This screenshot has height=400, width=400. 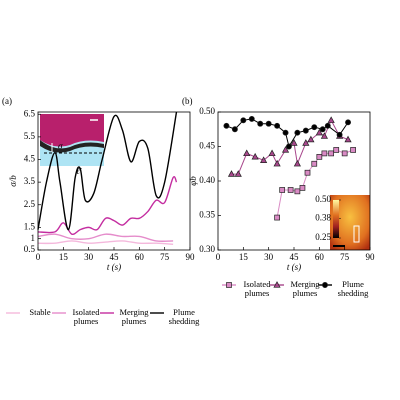 What do you see at coordinates (30, 204) in the screenshot?
I see `y-tick-label: 2.5` at bounding box center [30, 204].